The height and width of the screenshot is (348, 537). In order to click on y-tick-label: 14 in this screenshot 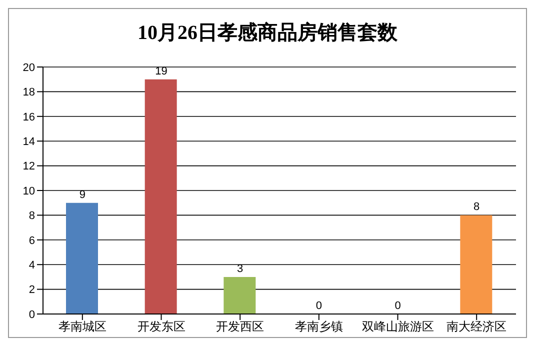, I will do `click(28, 142)`.